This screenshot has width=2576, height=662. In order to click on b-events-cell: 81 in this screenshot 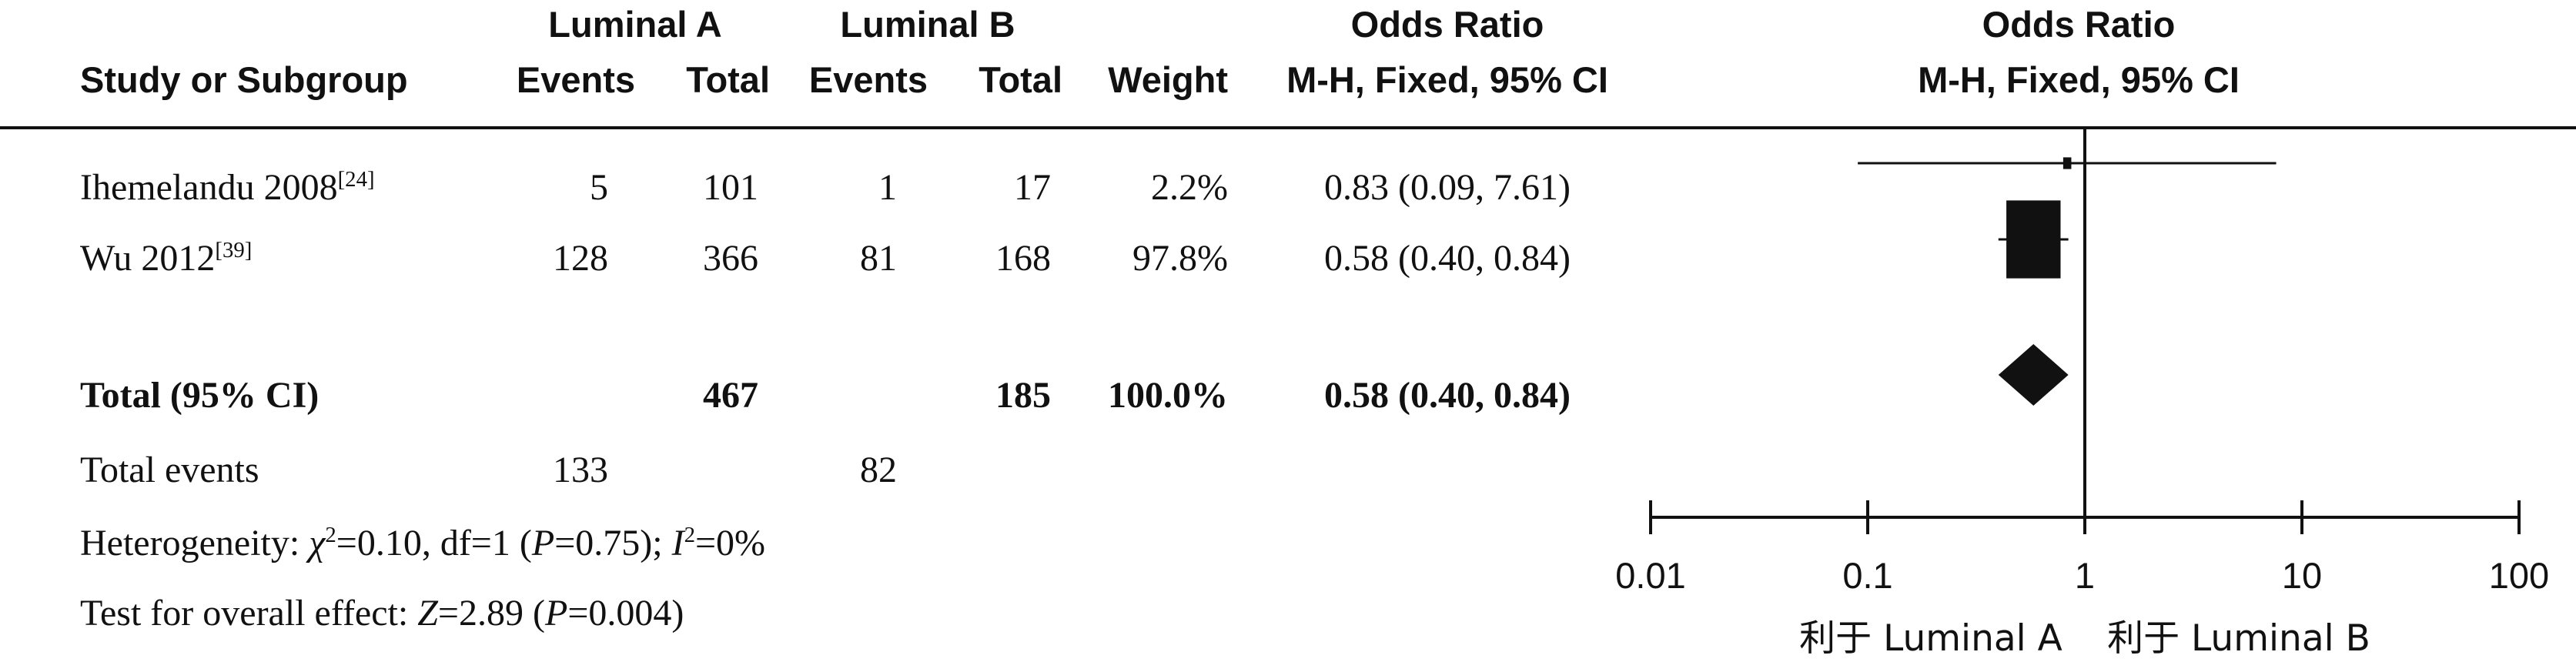, I will do `click(879, 258)`.